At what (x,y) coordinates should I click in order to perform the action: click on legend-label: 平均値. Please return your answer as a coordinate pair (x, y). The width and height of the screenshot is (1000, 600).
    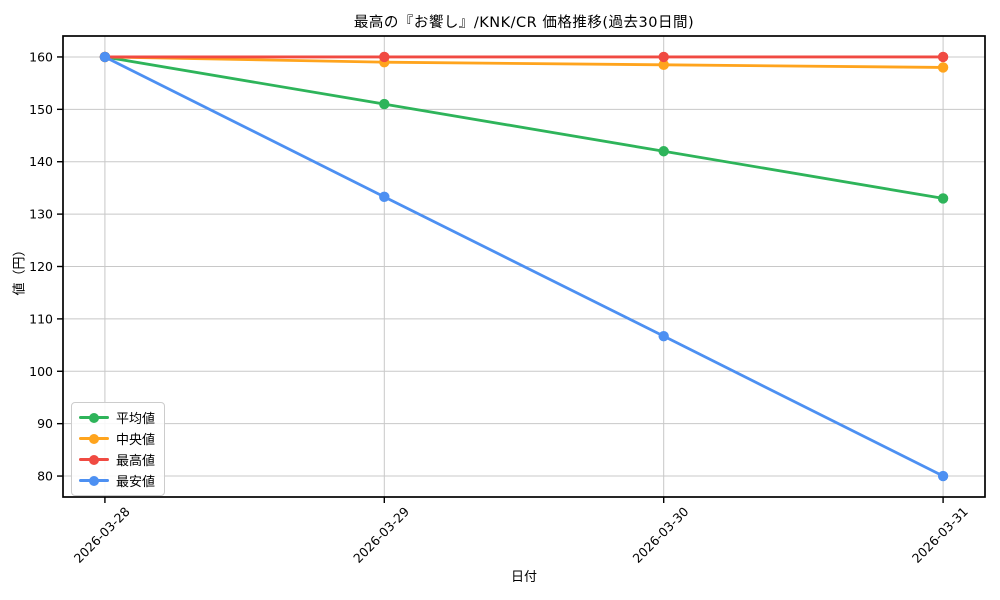
    Looking at the image, I should click on (136, 419).